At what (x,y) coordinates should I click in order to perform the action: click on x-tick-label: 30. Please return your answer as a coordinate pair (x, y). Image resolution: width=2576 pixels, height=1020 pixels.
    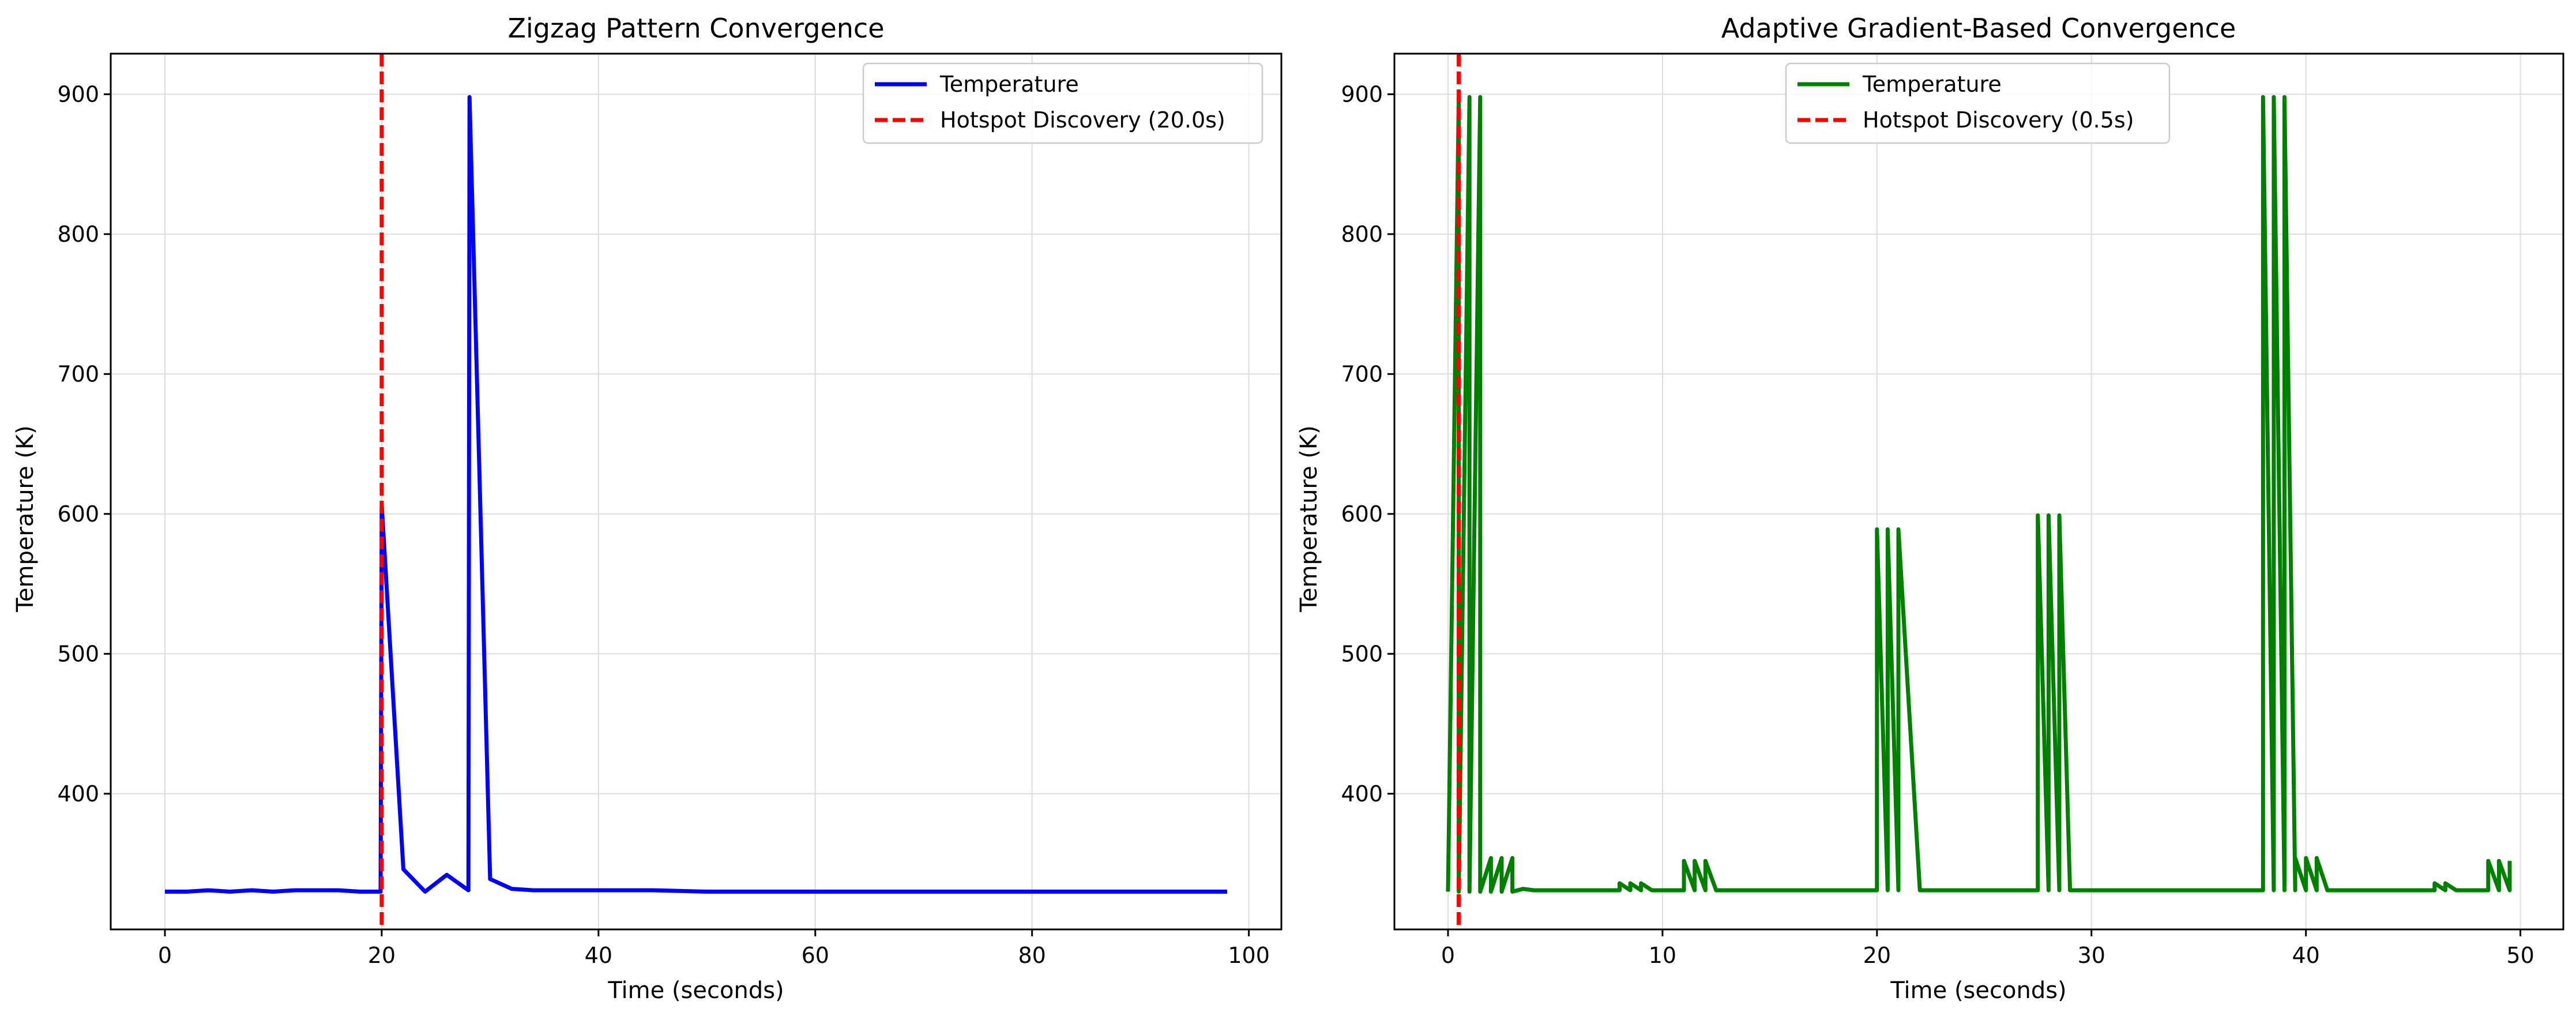
    Looking at the image, I should click on (2091, 955).